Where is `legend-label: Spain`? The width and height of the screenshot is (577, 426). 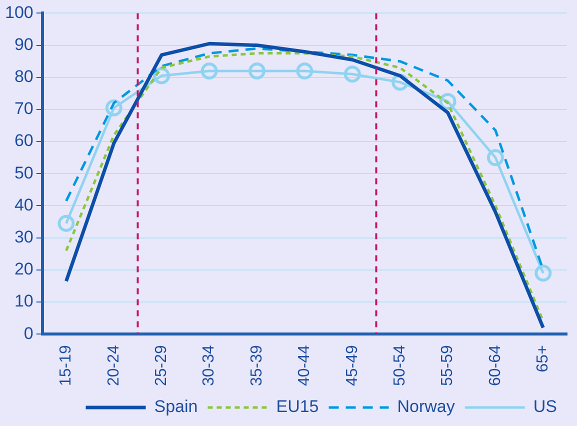 legend-label: Spain is located at coordinates (176, 406).